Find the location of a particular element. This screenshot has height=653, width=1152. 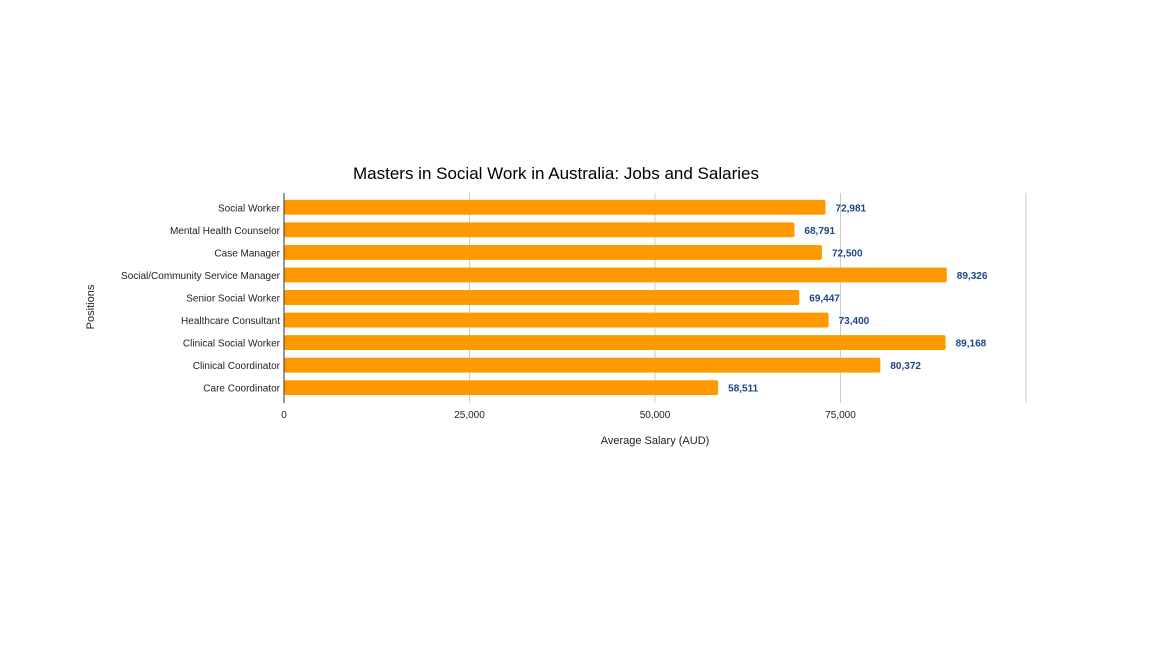

value-label-3: 89,326 is located at coordinates (972, 276).